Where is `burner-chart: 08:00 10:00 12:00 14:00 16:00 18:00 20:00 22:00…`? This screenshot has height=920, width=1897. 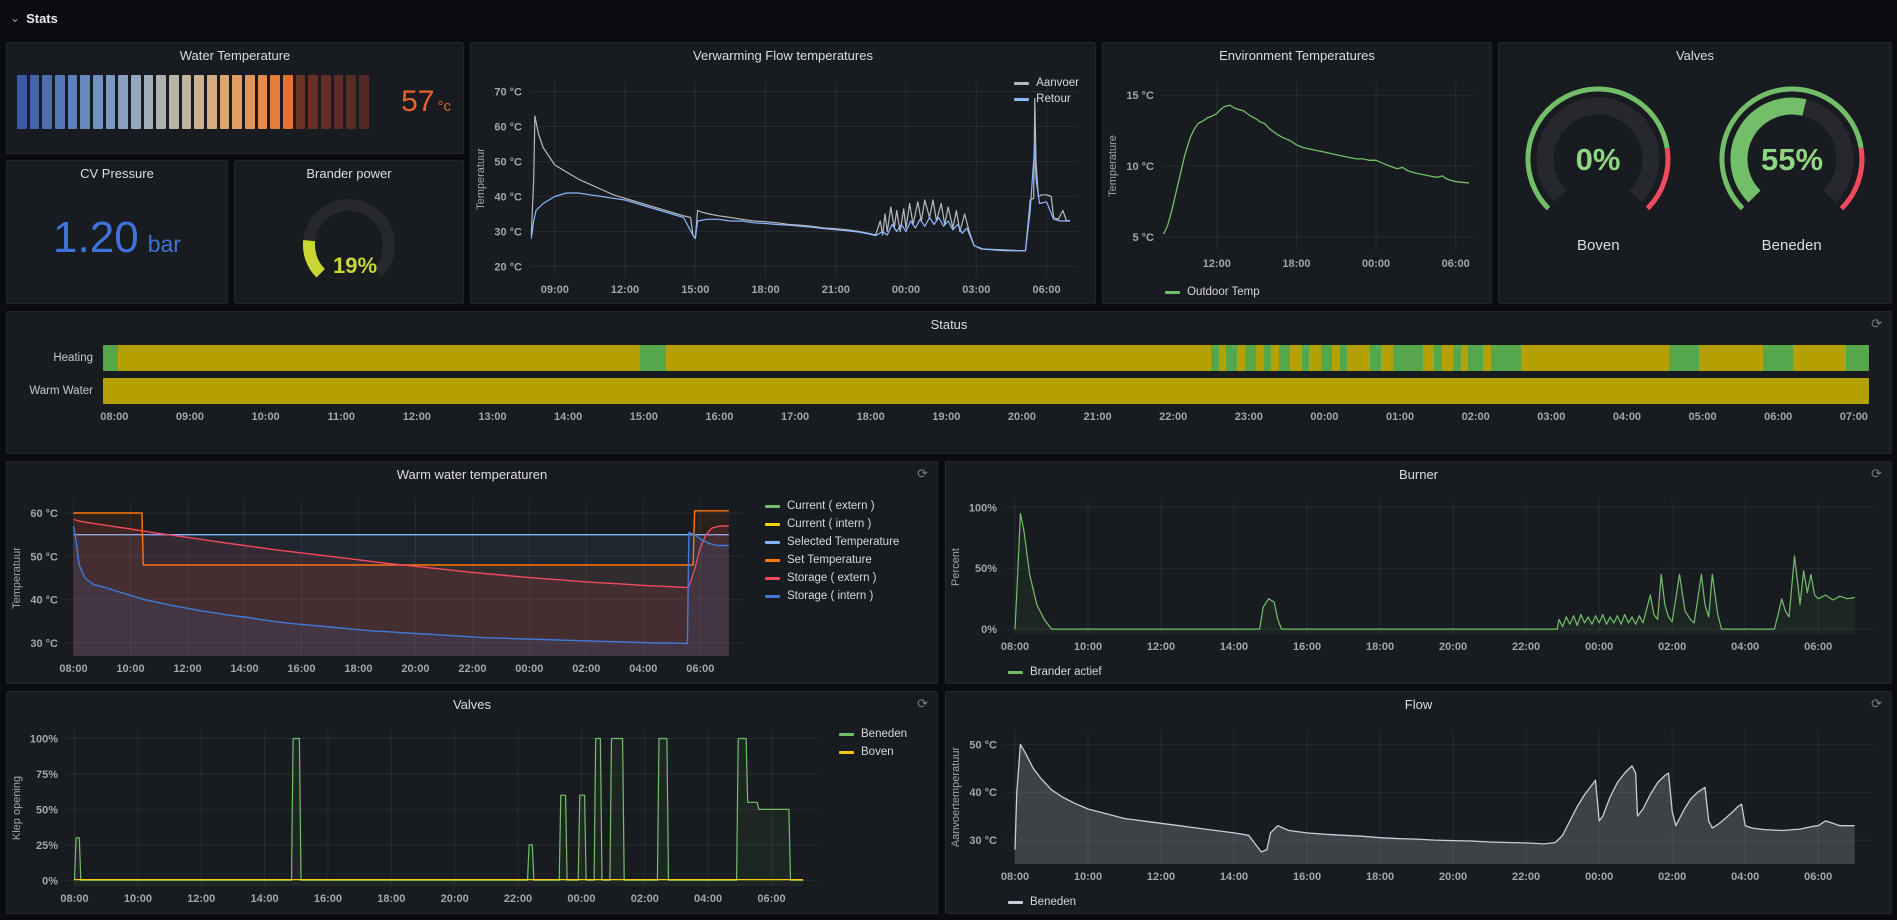
burner-chart: 08:00 10:00 12:00 14:00 16:00 18:00 20:00 22:00… is located at coordinates (1416, 572).